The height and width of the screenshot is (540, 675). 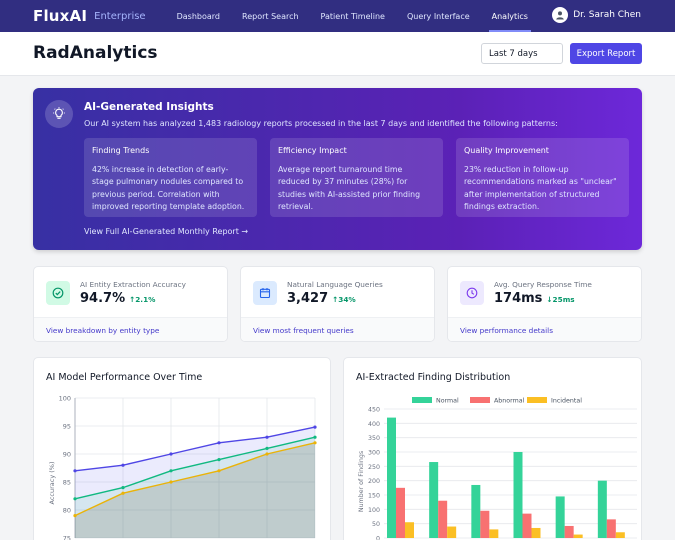 What do you see at coordinates (344, 299) in the screenshot?
I see `stat-delta: ↑34%` at bounding box center [344, 299].